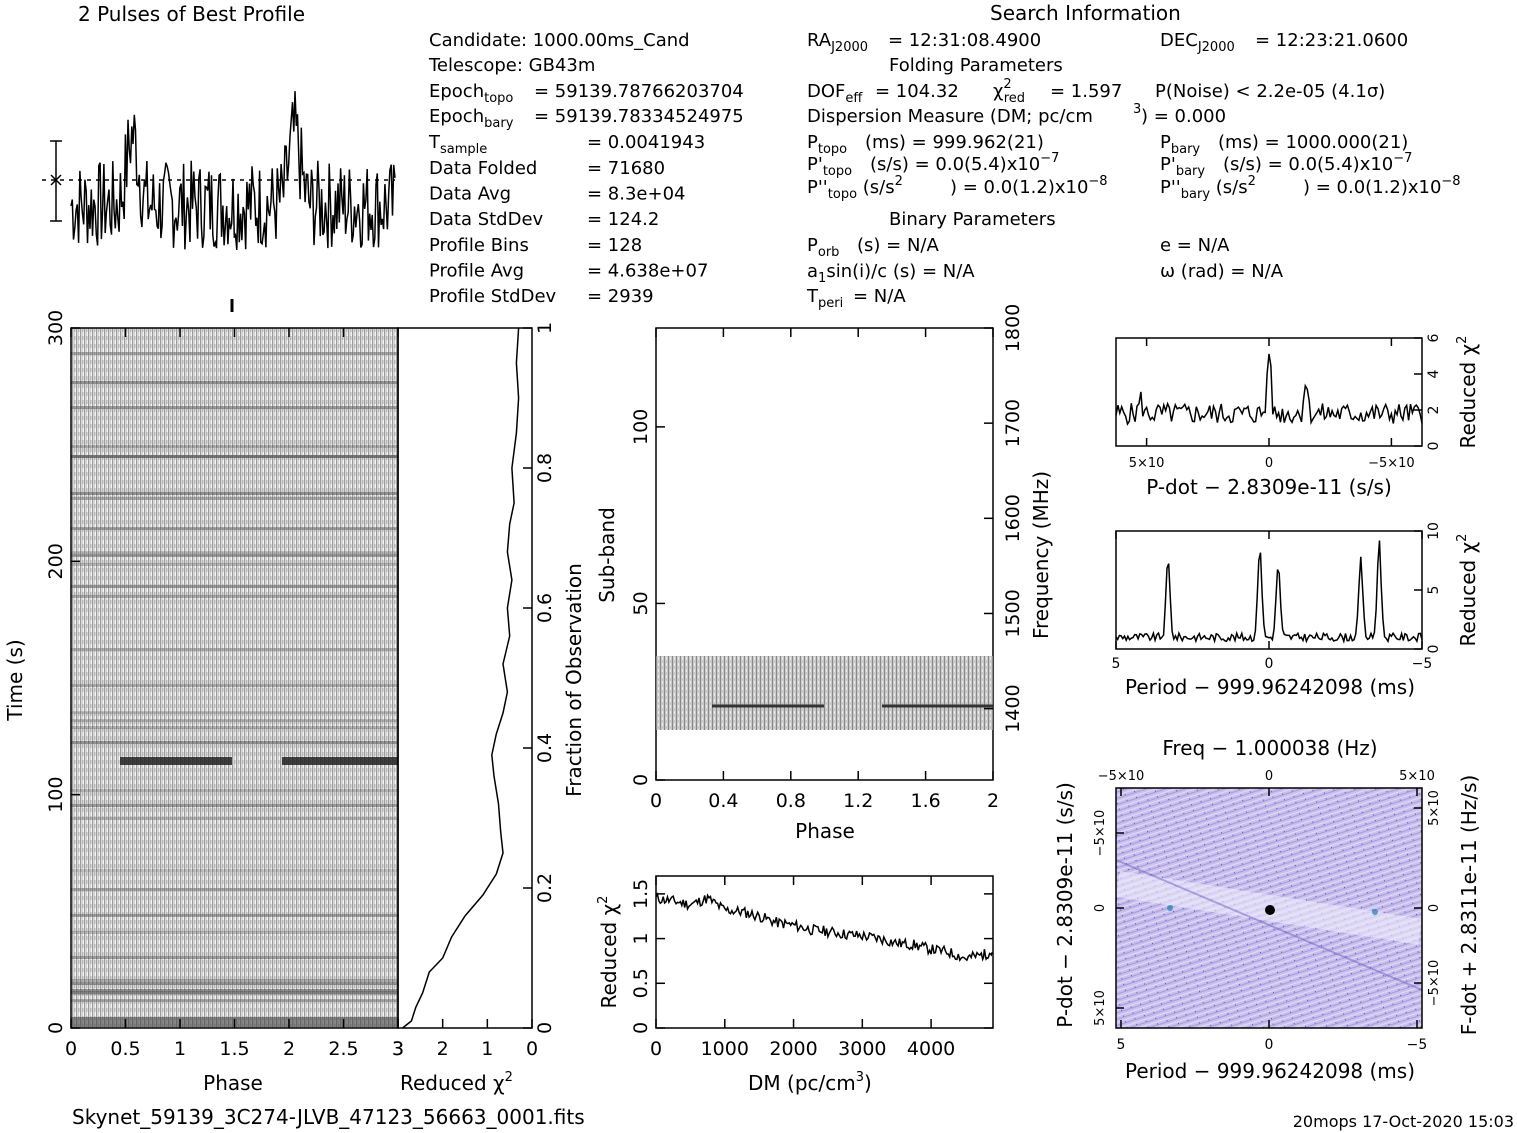  I want to click on dm-exponent: 3, so click(1137, 109).